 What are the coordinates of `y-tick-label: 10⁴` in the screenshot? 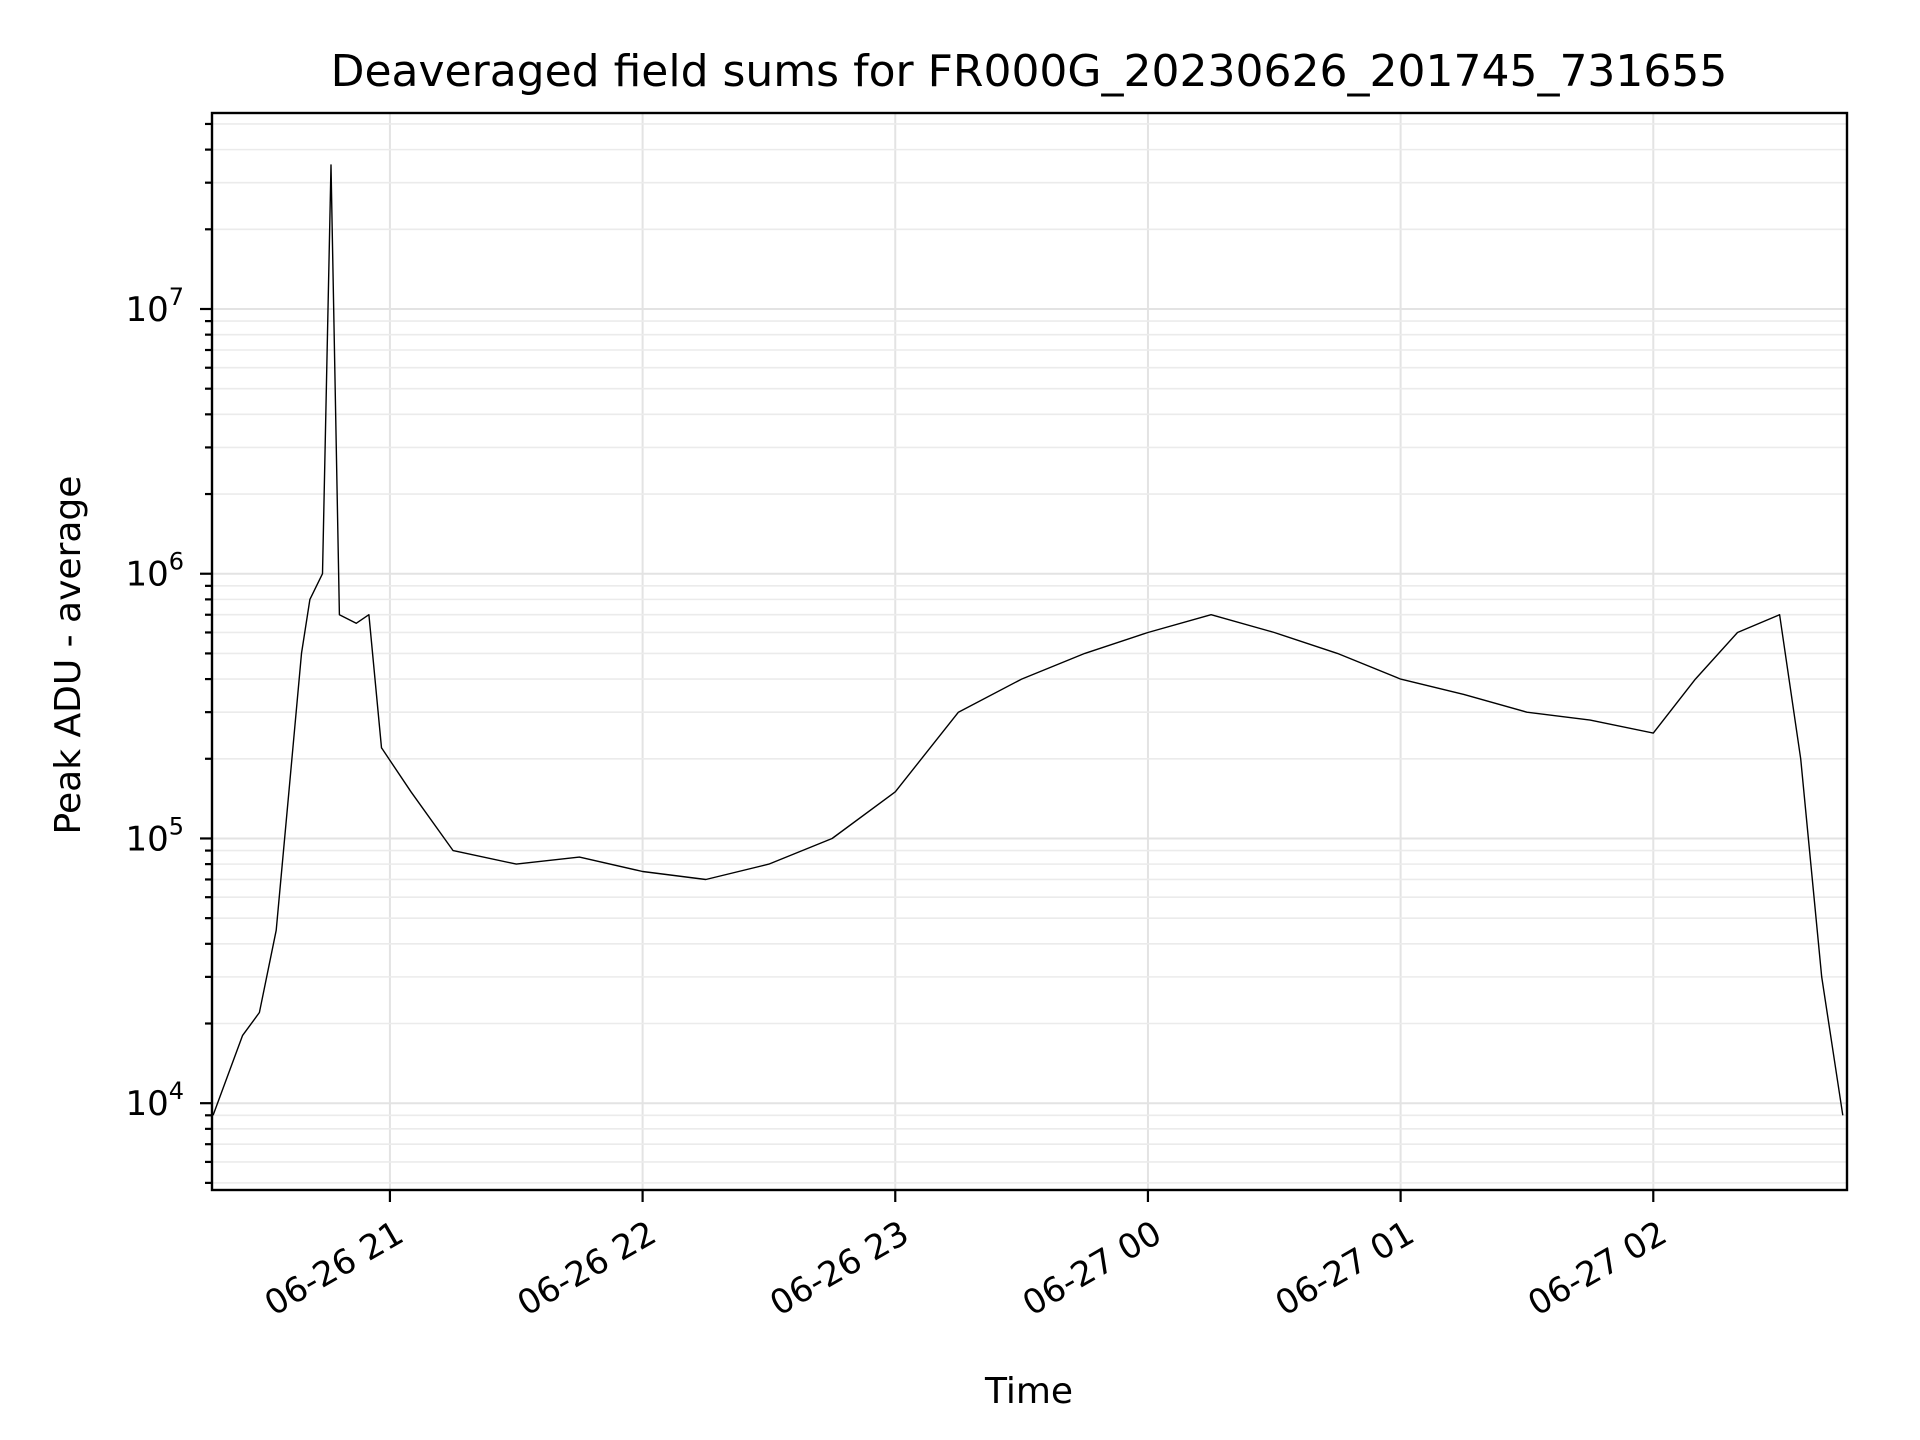 It's located at (154, 1100).